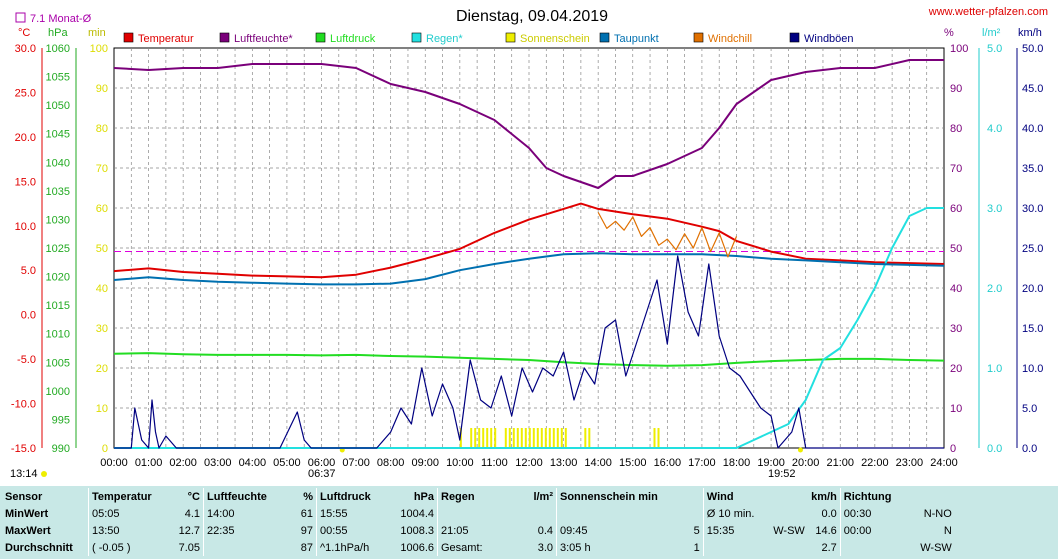 The height and width of the screenshot is (559, 1058). Describe the element at coordinates (61, 19) in the screenshot. I see `monthly-avg-label: 7.1 Monat-Ø` at that location.